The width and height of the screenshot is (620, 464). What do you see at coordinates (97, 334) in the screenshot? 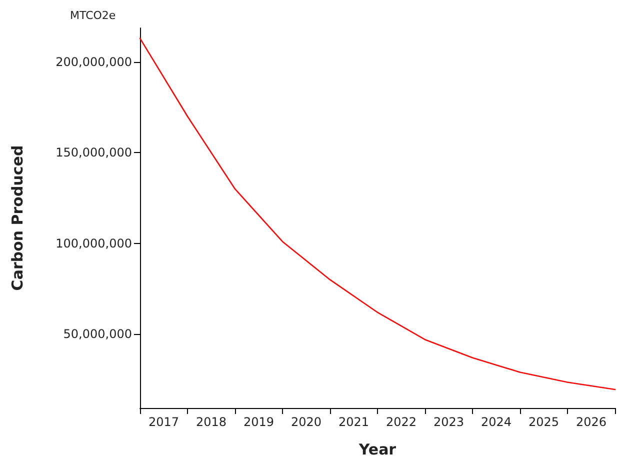
I see `y-tick-label: 50,000,000` at bounding box center [97, 334].